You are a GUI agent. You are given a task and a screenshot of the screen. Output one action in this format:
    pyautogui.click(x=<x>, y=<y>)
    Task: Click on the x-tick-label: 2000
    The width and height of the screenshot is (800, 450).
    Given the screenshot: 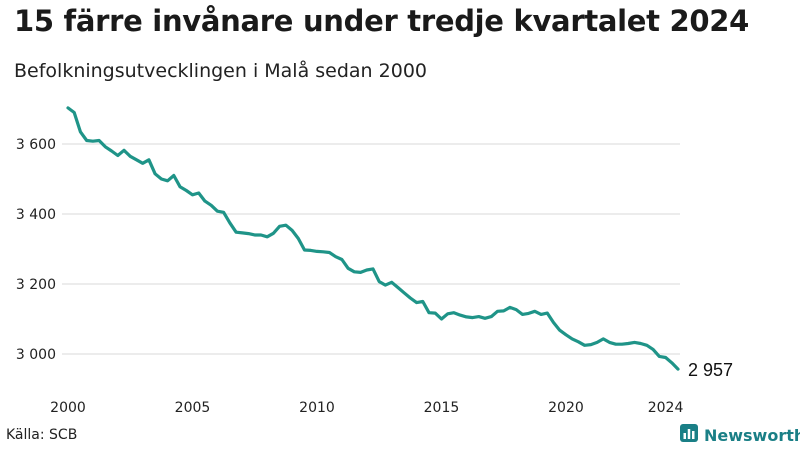 What is the action you would take?
    pyautogui.click(x=68, y=408)
    